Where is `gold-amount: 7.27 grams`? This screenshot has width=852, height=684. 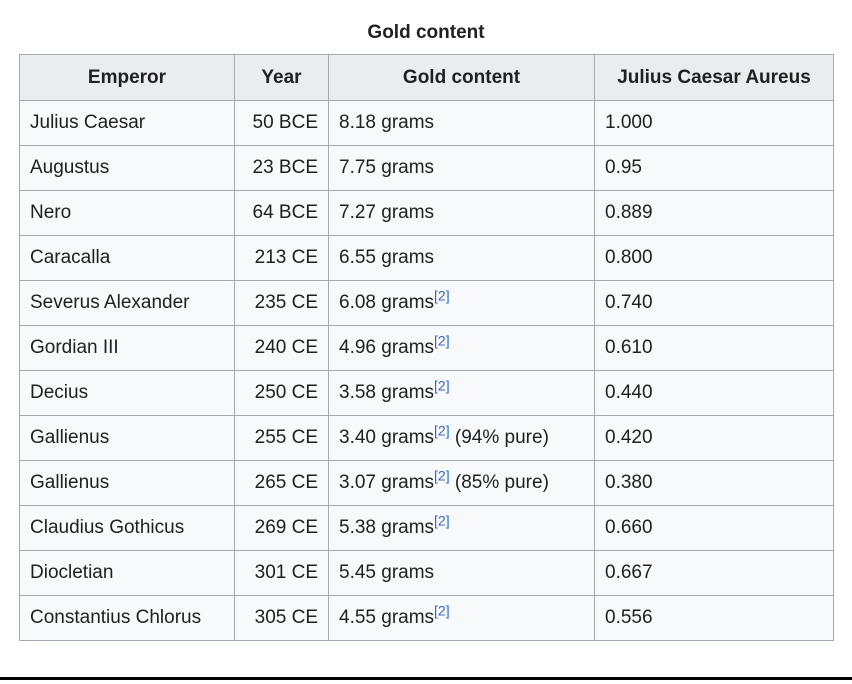
gold-amount: 7.27 grams is located at coordinates (387, 212).